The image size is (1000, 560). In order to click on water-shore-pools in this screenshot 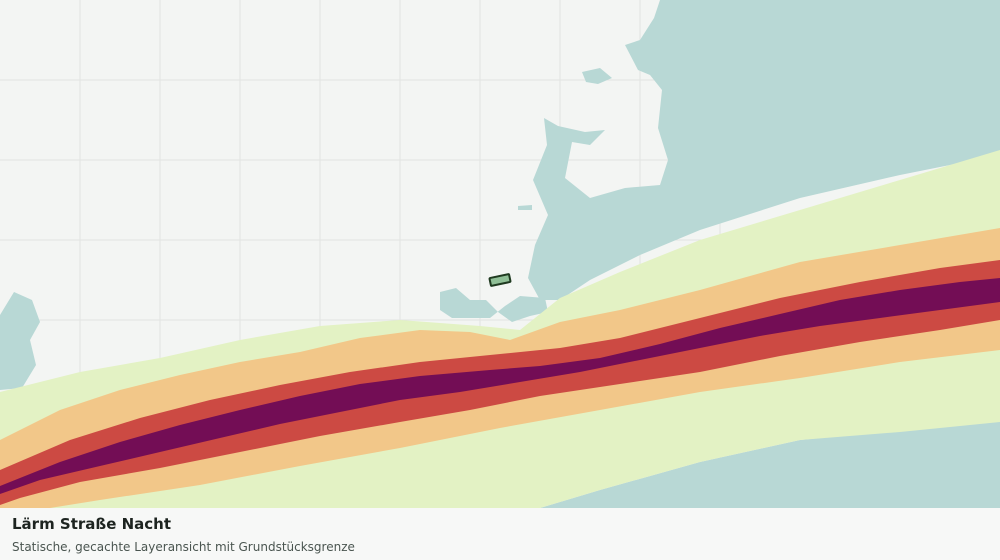, I will do `click(494, 305)`.